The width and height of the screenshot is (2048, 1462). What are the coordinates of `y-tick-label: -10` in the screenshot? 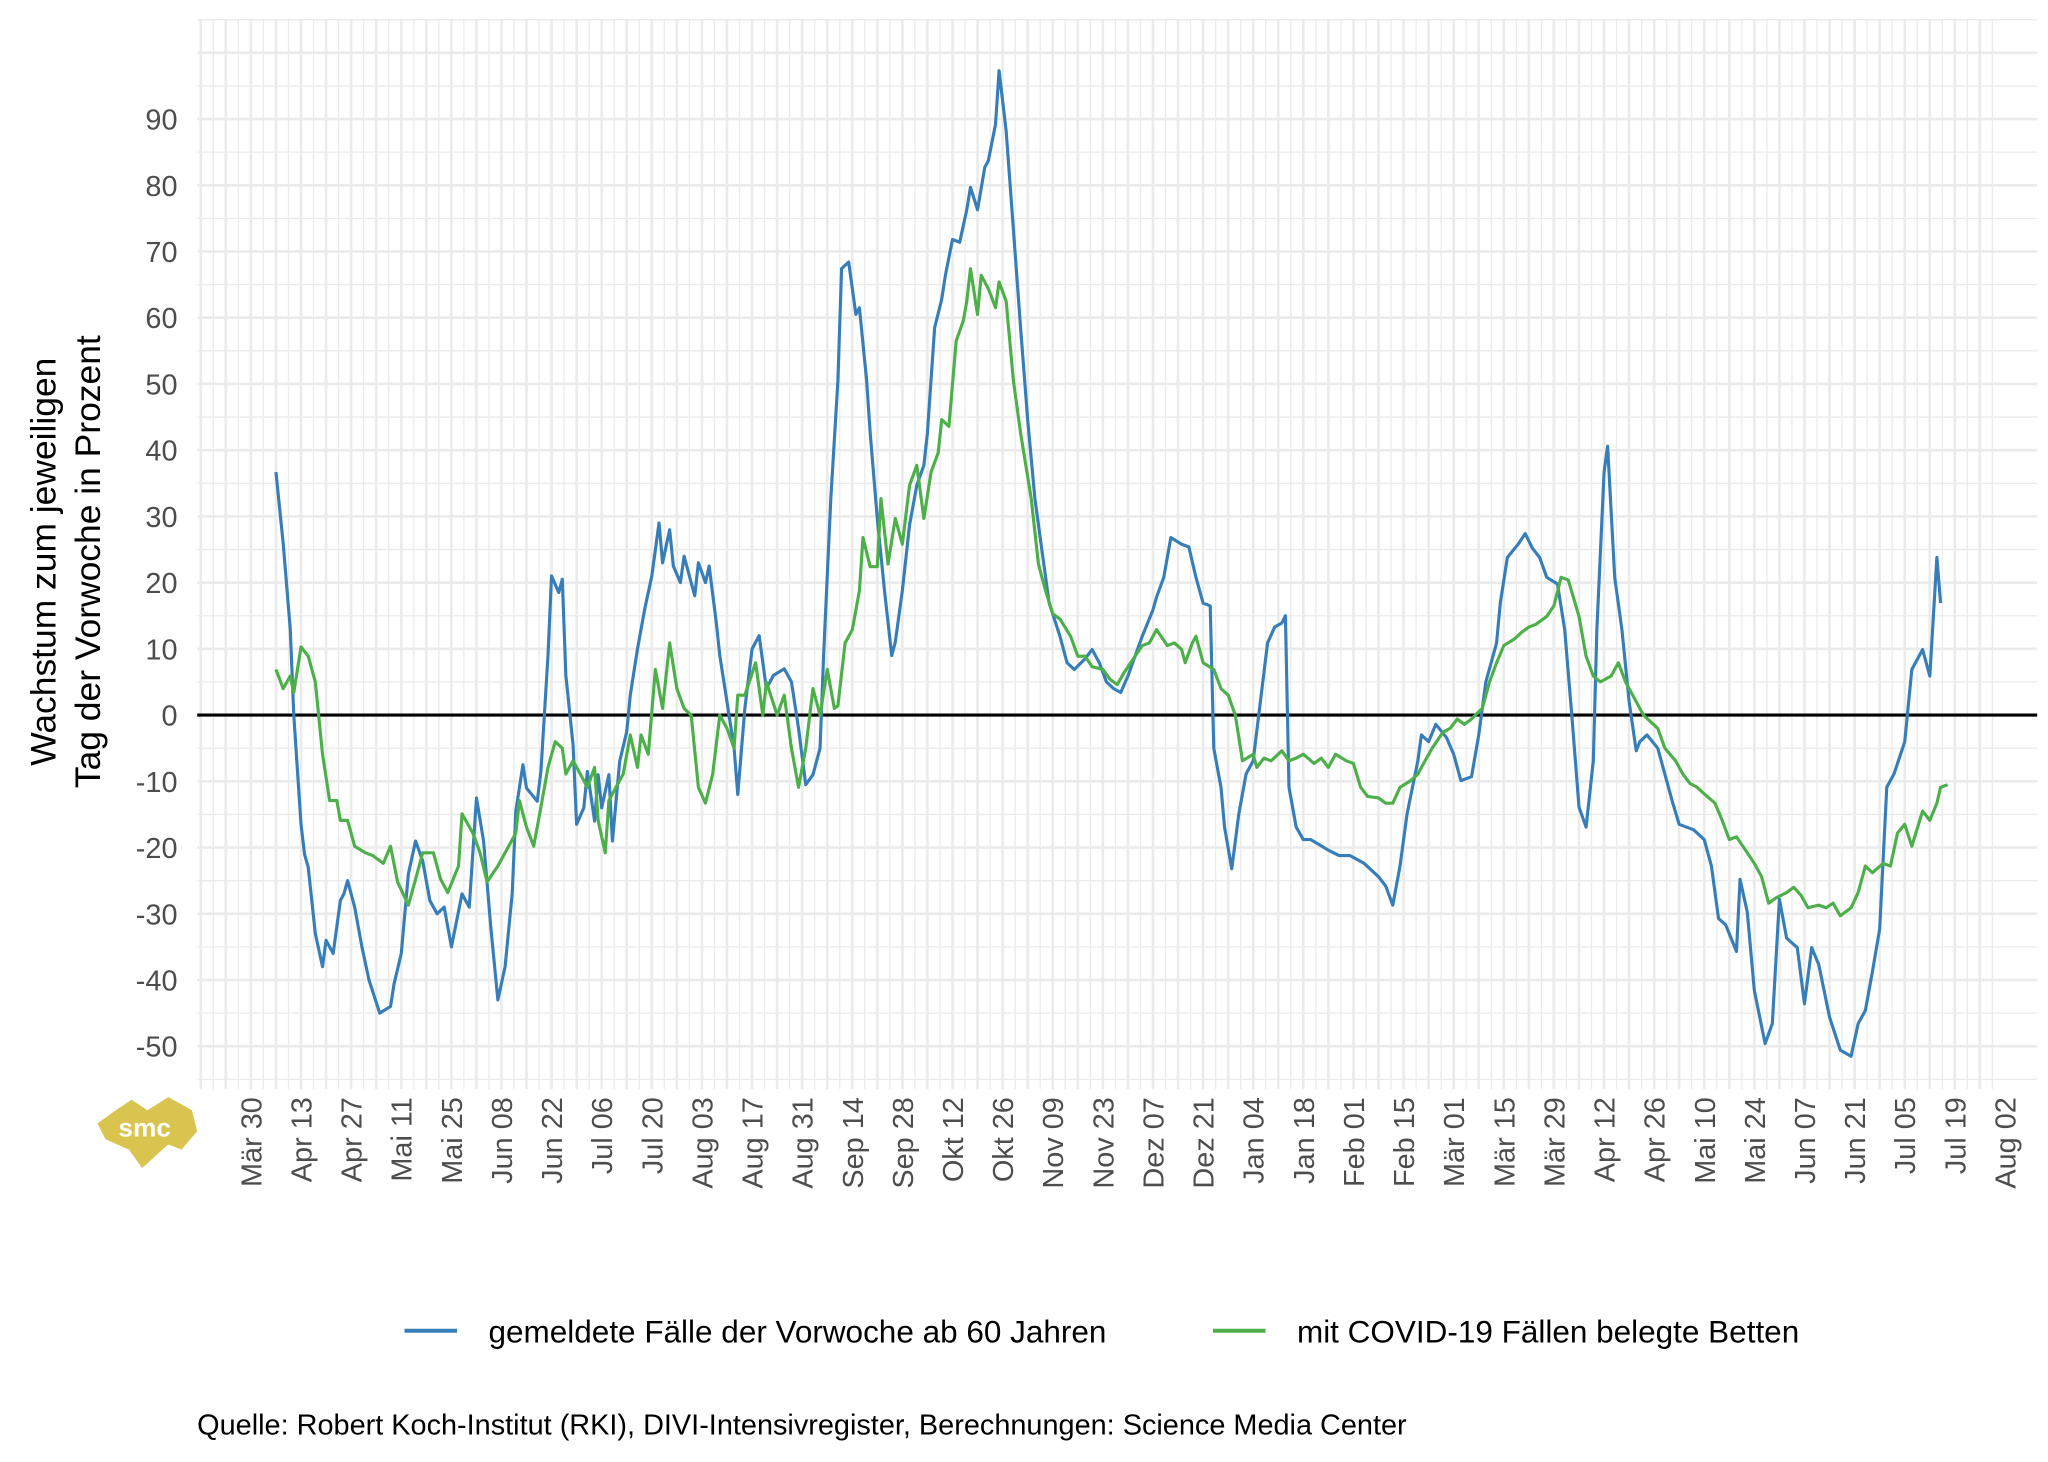 It's located at (157, 783).